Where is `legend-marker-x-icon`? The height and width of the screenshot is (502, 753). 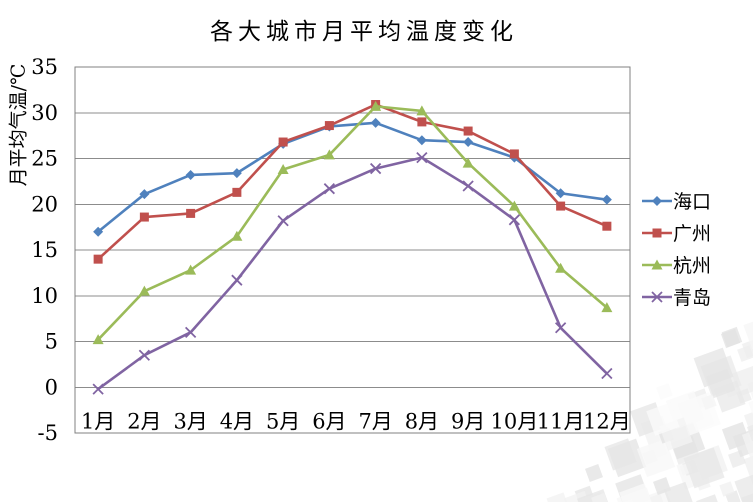
legend-marker-x-icon is located at coordinates (657, 296).